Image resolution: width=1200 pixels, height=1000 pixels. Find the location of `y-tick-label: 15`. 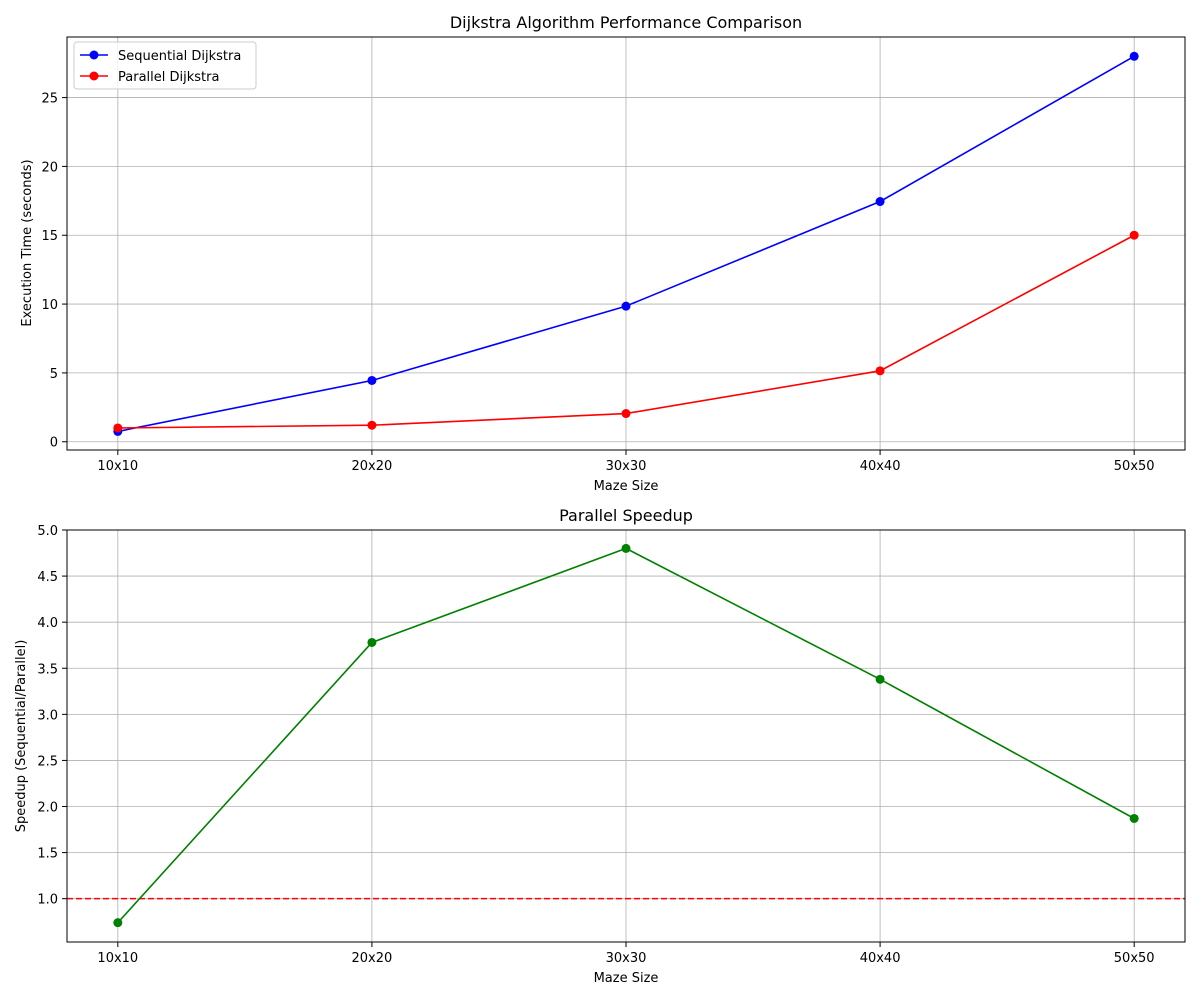

y-tick-label: 15 is located at coordinates (49, 236).